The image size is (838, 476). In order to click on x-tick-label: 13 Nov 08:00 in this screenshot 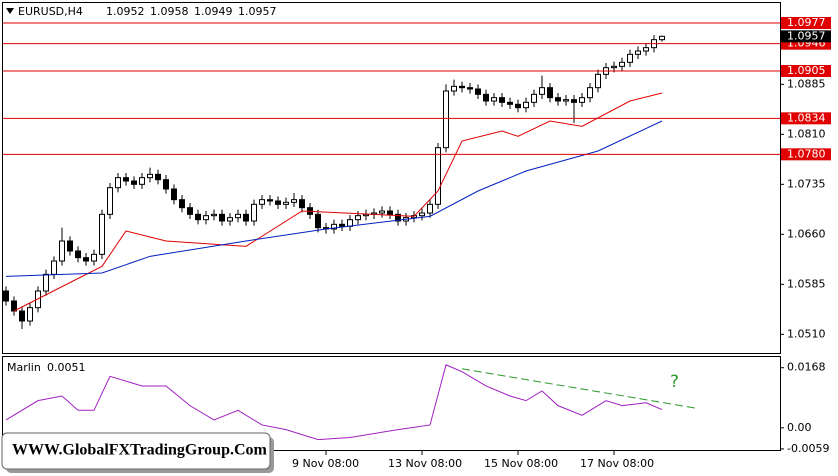, I will do `click(425, 463)`.